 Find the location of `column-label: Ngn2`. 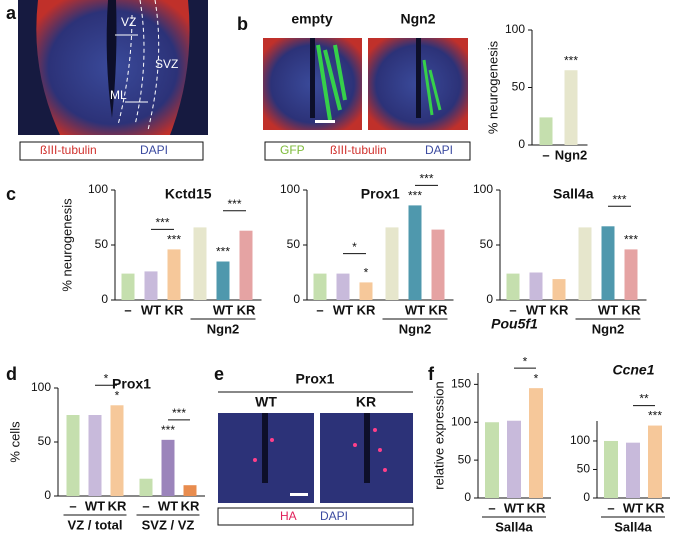

column-label: Ngn2 is located at coordinates (418, 19).